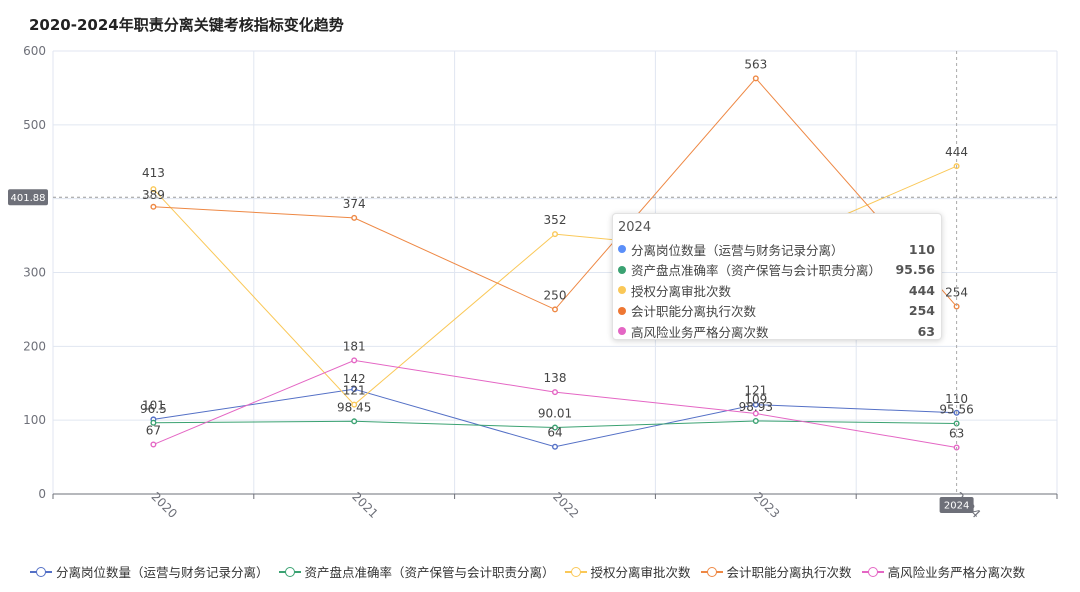 This screenshot has height=592, width=1080. Describe the element at coordinates (153, 431) in the screenshot. I see `data-label: 67` at that location.